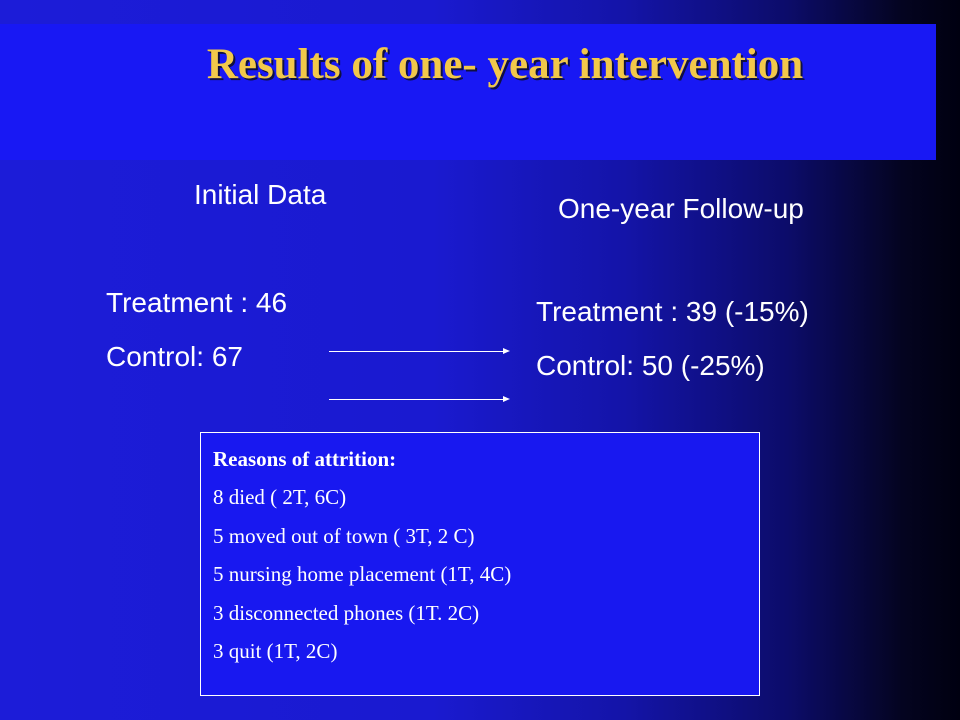  Describe the element at coordinates (681, 208) in the screenshot. I see `followup-heading: One-year Follow-up` at that location.